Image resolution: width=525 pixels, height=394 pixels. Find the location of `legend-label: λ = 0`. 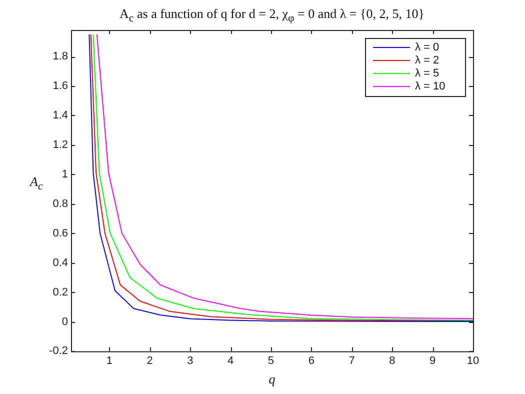

legend-label: λ = 0 is located at coordinates (427, 48).